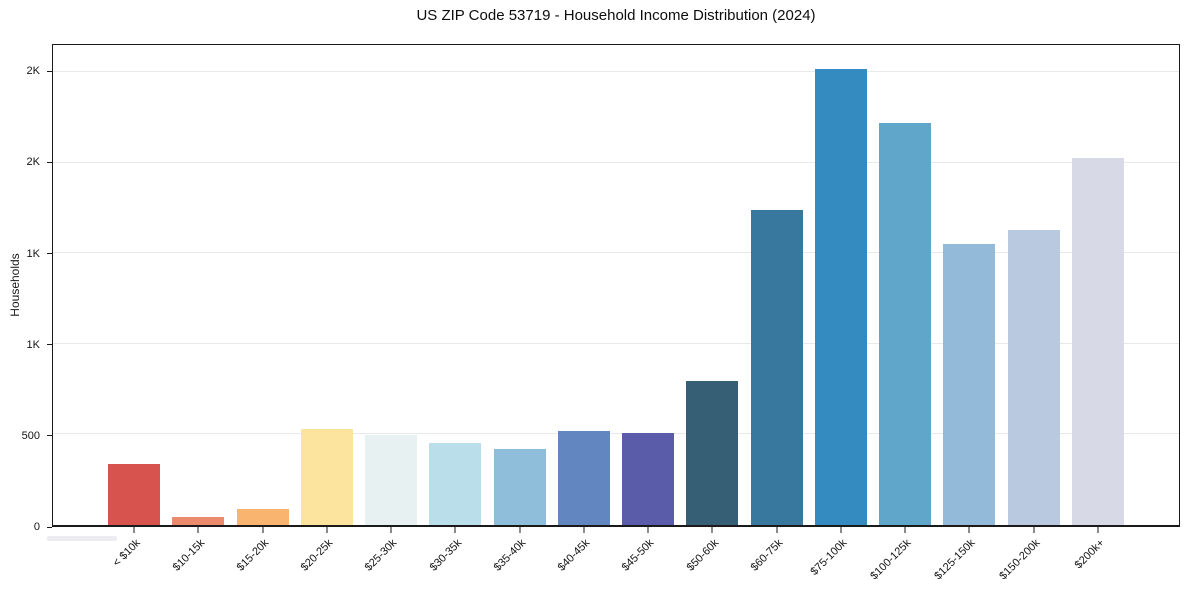 Image resolution: width=1189 pixels, height=590 pixels. I want to click on x-tick-label: $35-40k, so click(510, 555).